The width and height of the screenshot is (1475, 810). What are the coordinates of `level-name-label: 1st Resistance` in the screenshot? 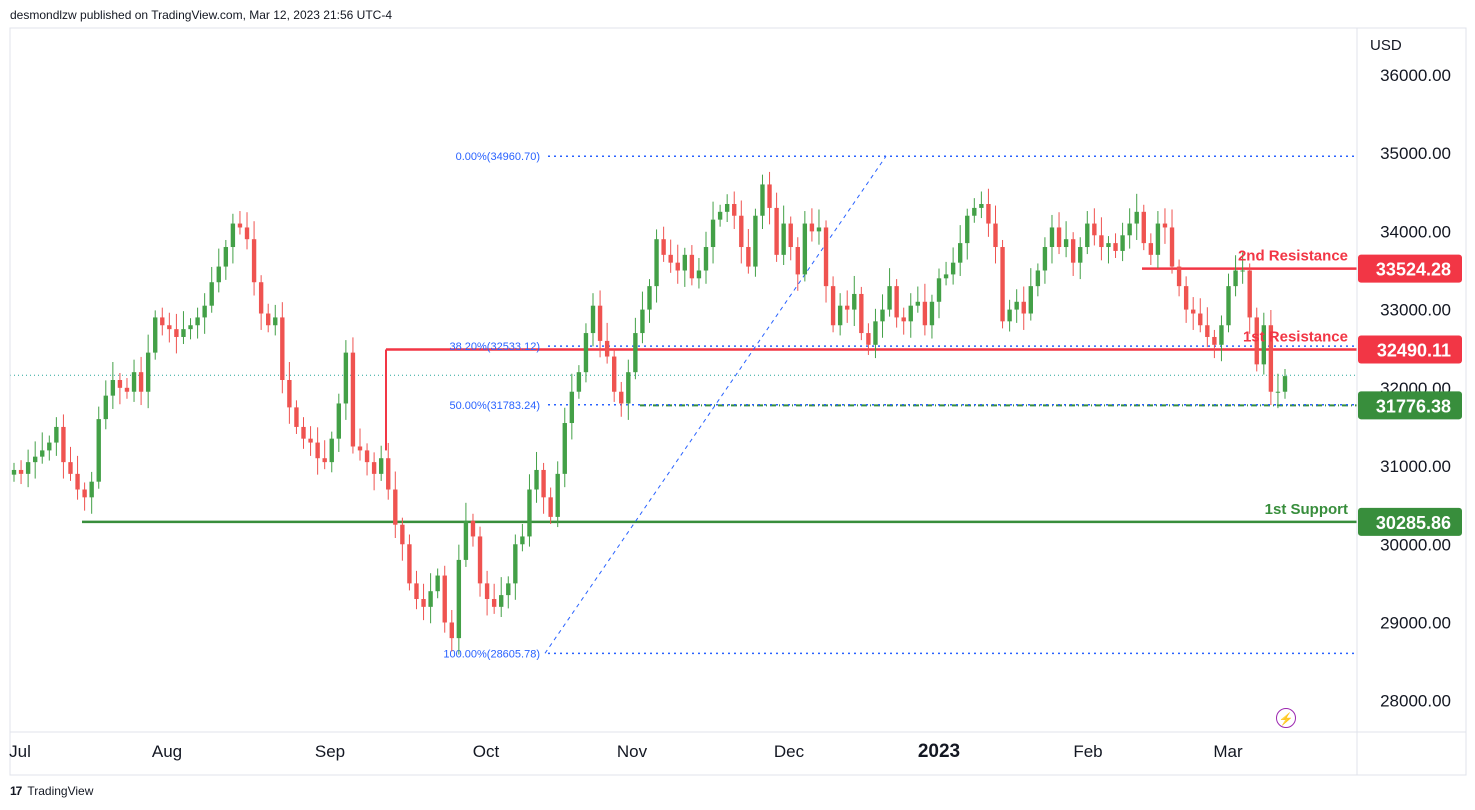 It's located at (1295, 336).